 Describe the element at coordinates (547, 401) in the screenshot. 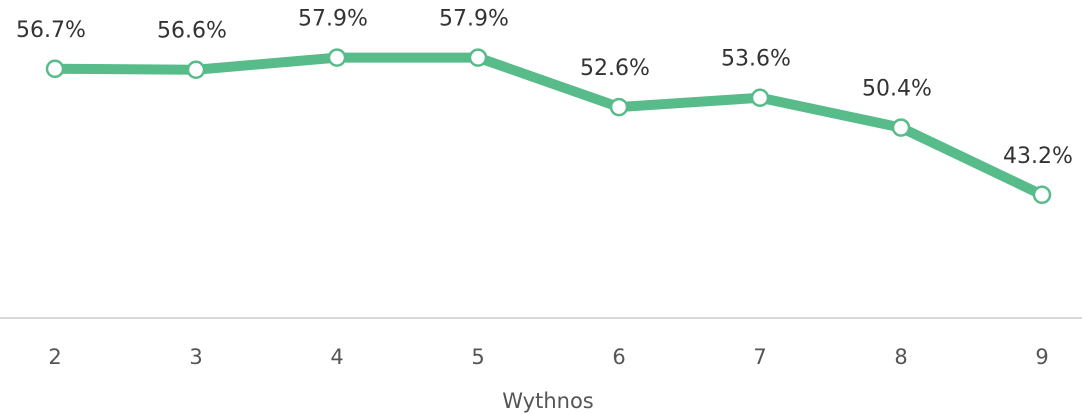

I see `x-axis-title: Wythnos` at that location.